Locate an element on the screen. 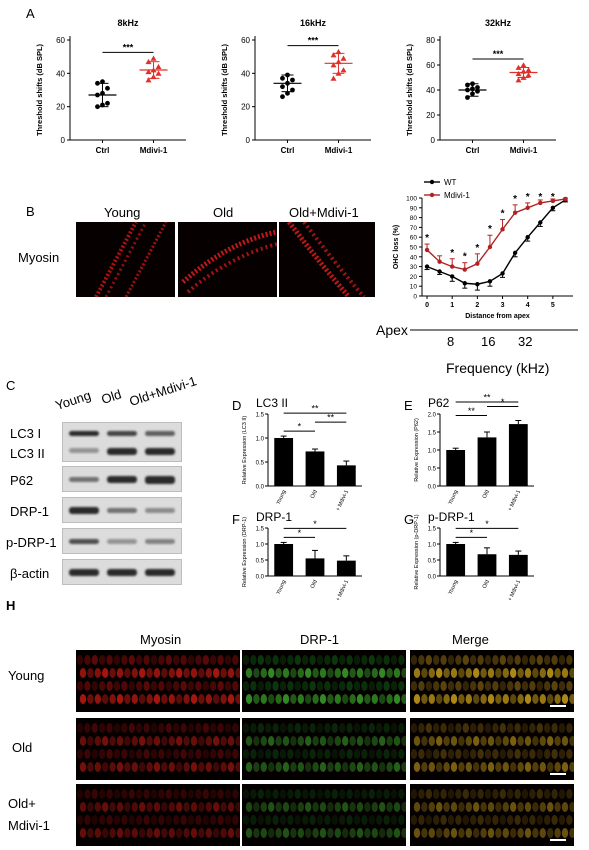  blot-bactin is located at coordinates (122, 572).